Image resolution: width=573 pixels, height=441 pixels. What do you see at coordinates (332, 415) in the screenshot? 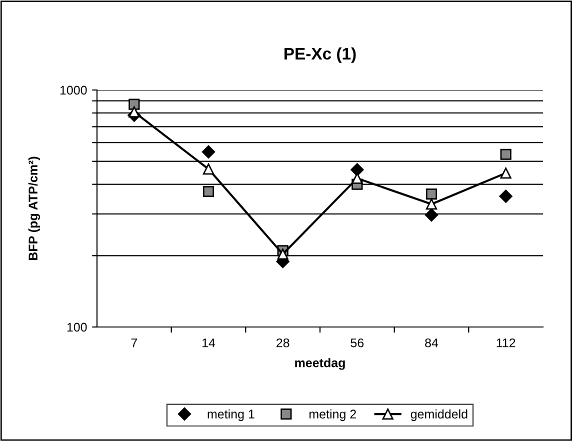
I see `legend-label: meting 2` at bounding box center [332, 415].